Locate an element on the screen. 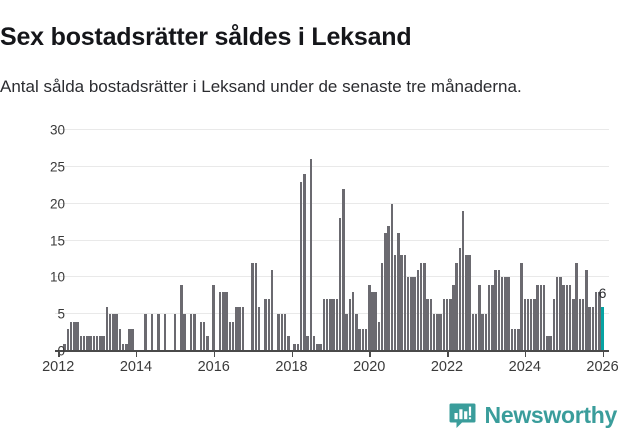 The width and height of the screenshot is (631, 439). footer-branding: Newsworthy is located at coordinates (533, 415).